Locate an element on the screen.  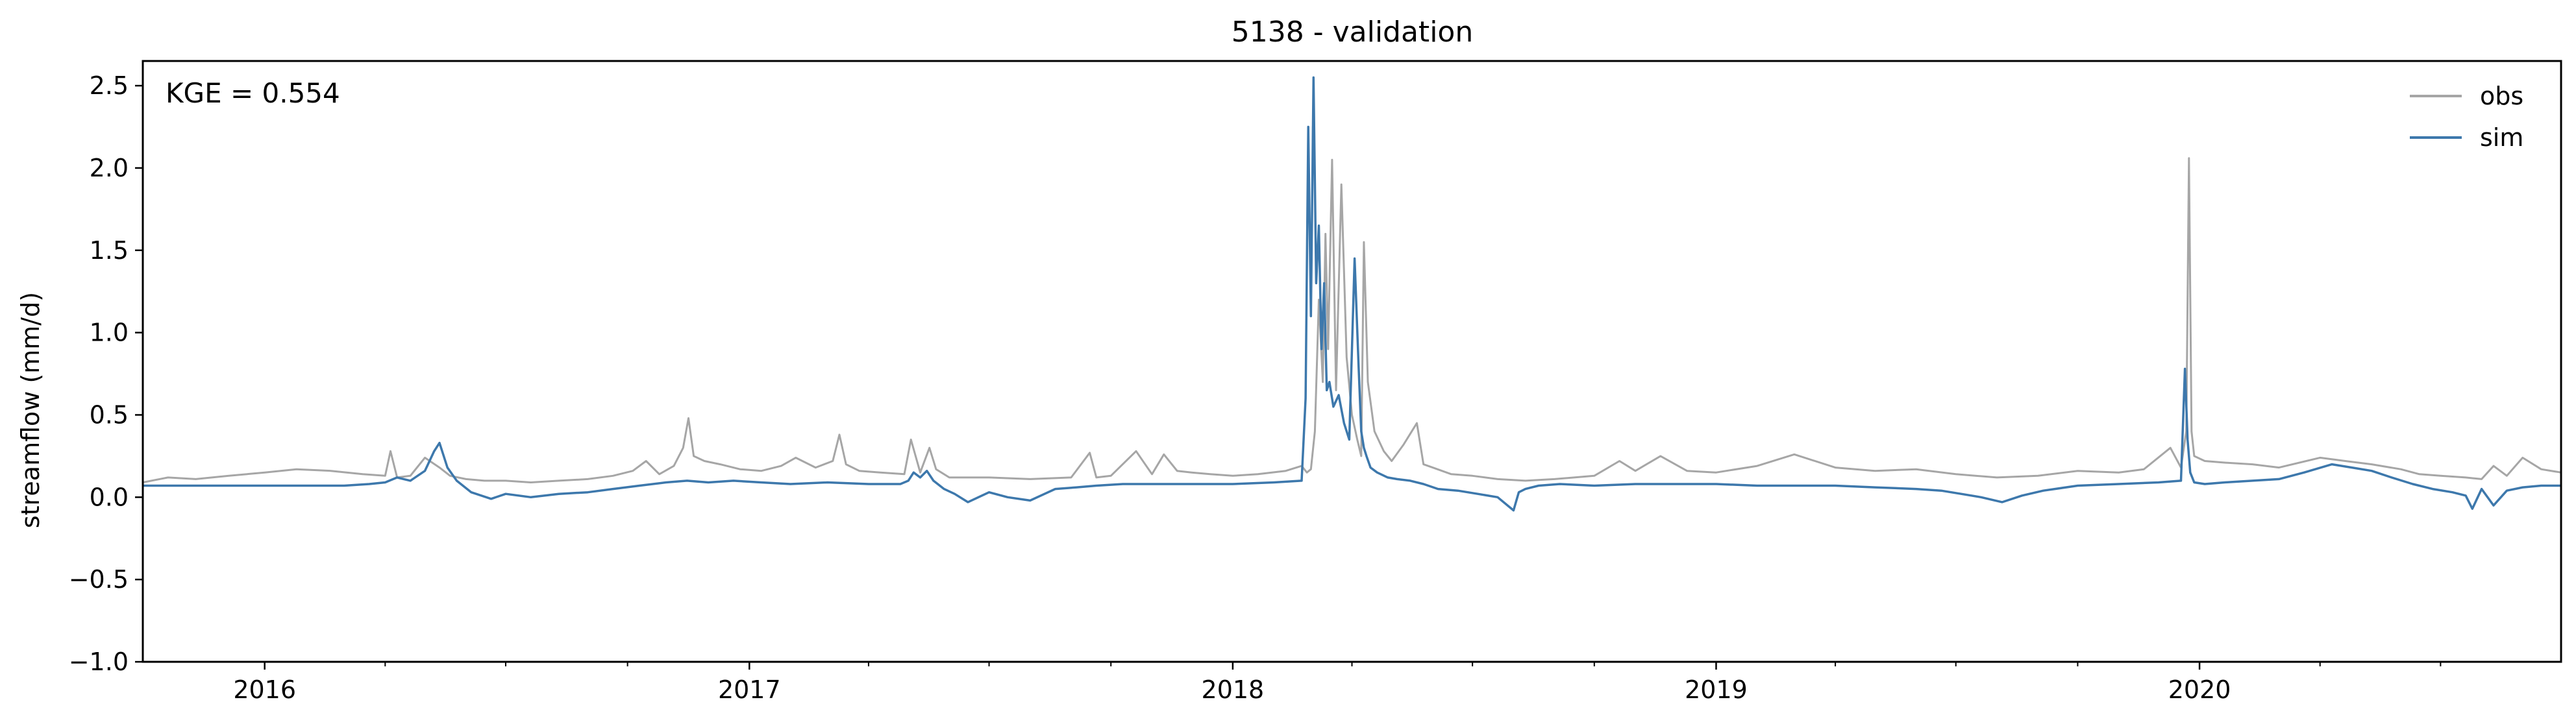
legend: obs sim is located at coordinates (2466, 117).